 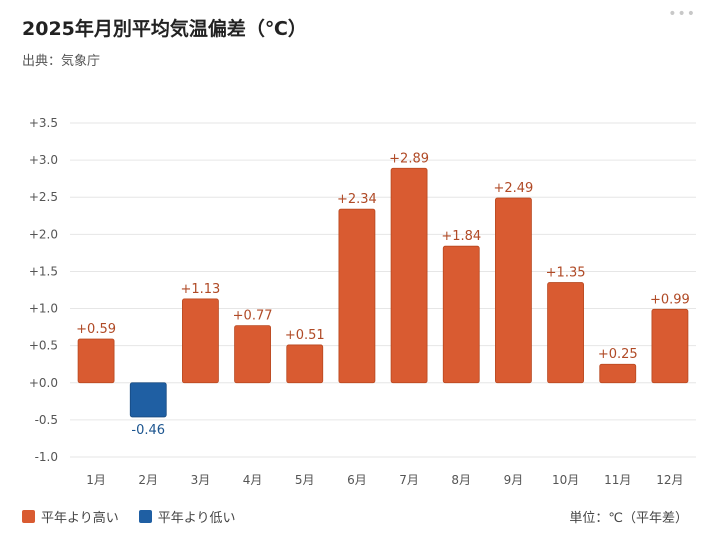 I want to click on legend-item-negative: 平年より低い, so click(x=187, y=516).